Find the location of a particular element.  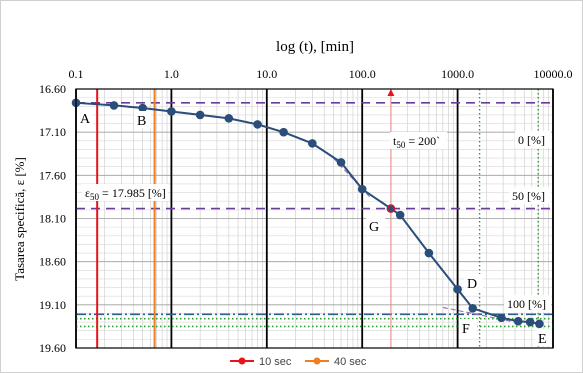

y-tick-labels: 16.60 17.10 17.60 18.10 18.60 19.10 19.60 is located at coordinates (52, 218).